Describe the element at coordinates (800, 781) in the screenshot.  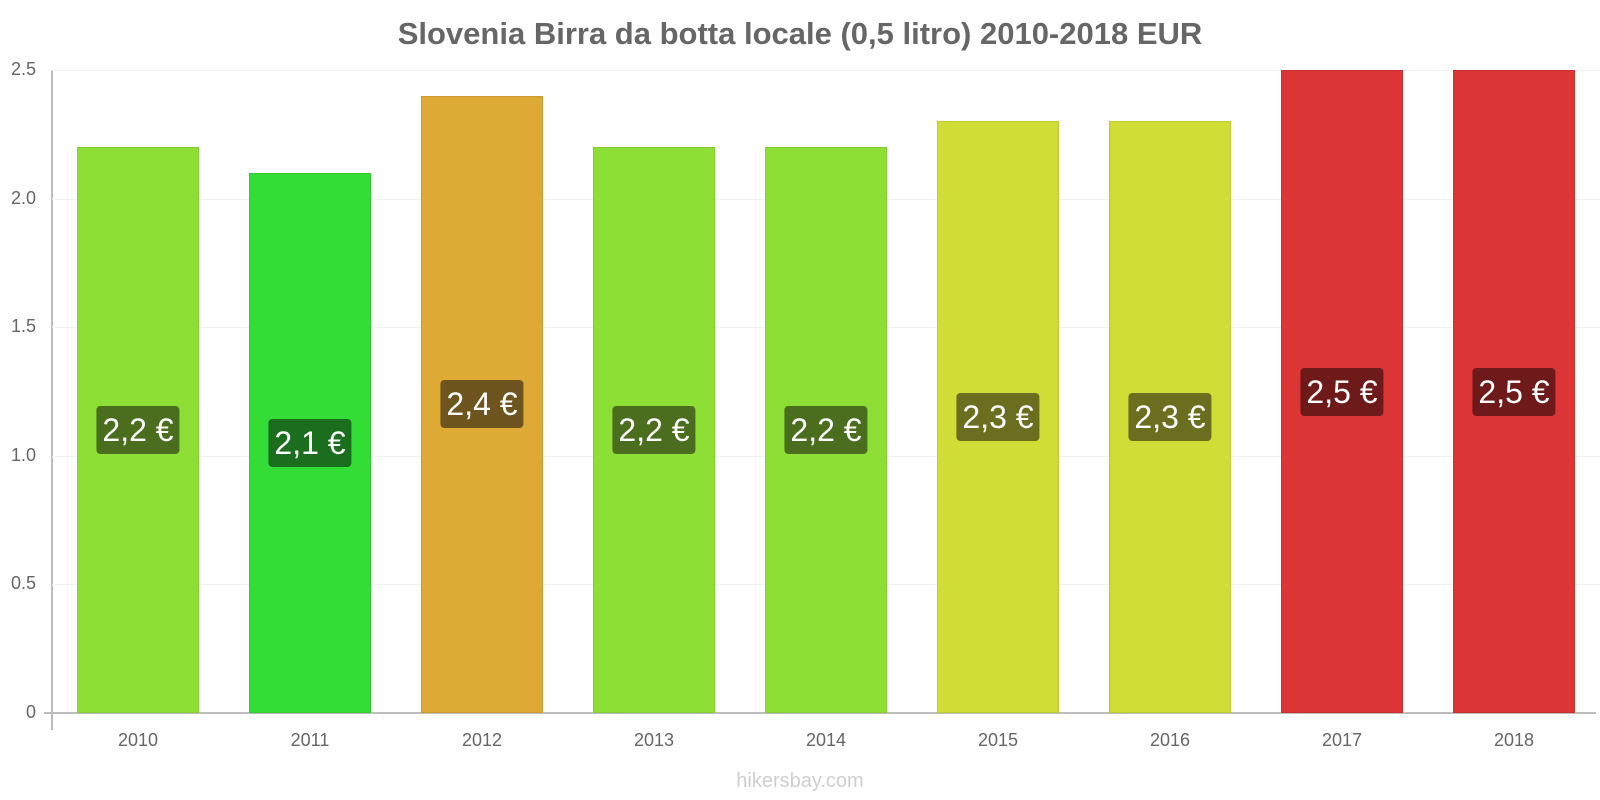
I see `watermark: hikersbay.com` at that location.